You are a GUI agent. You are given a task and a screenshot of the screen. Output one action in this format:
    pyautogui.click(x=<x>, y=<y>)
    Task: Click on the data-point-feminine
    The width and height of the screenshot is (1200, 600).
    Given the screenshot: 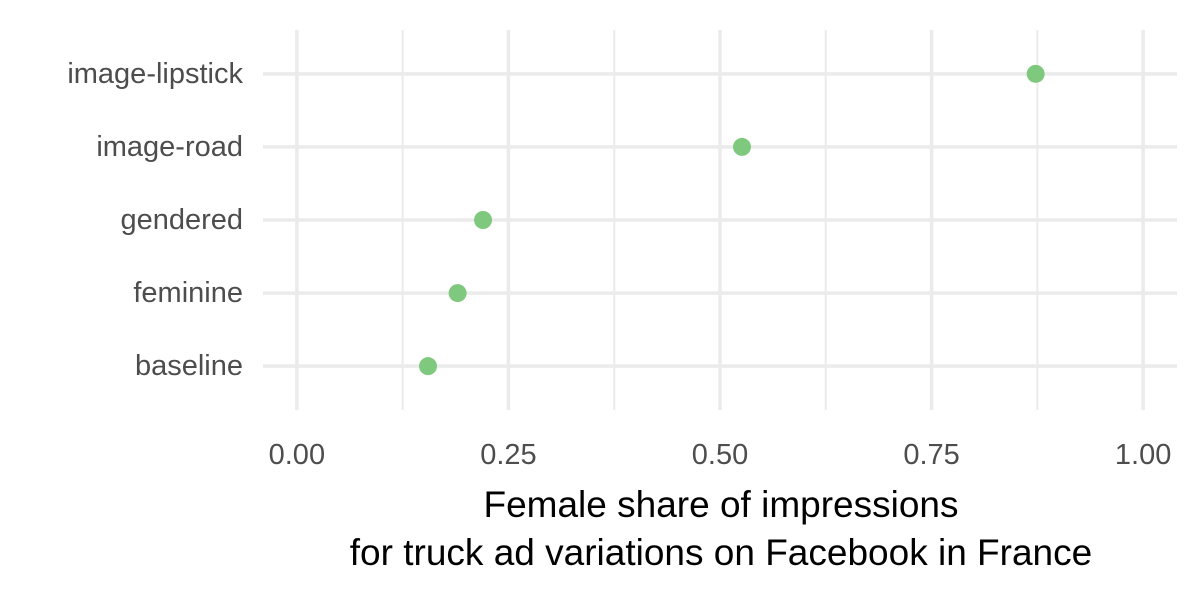 What is the action you would take?
    pyautogui.click(x=457, y=293)
    